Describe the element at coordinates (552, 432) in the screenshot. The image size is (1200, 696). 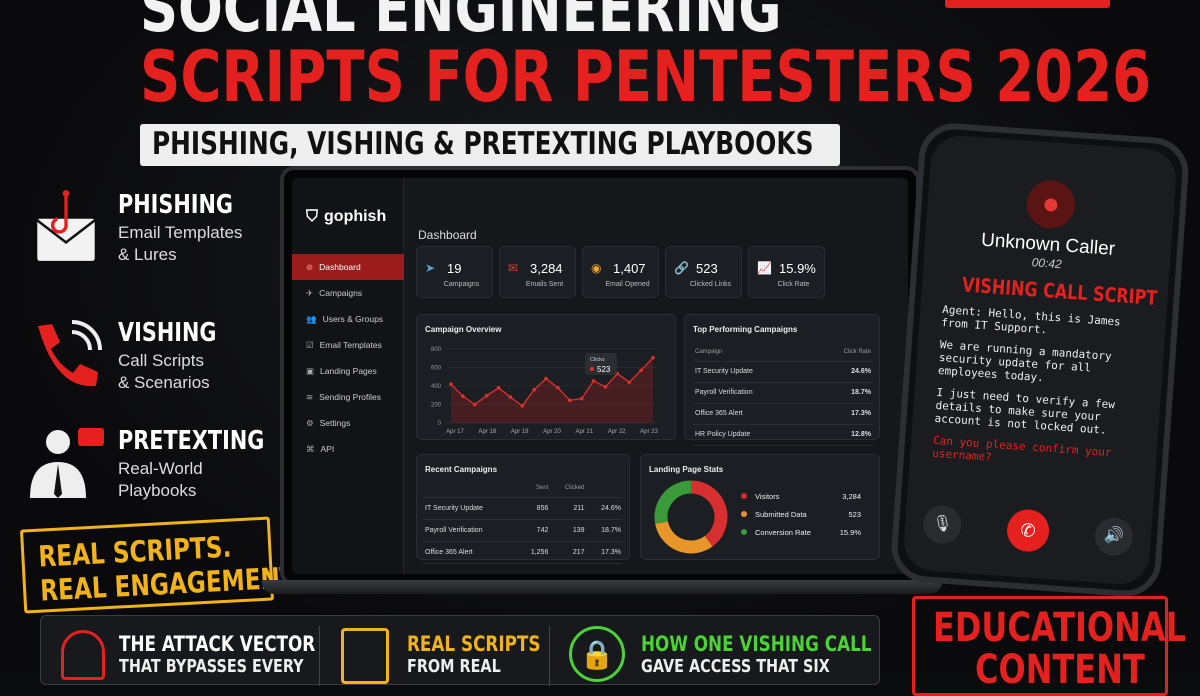
I see `x-tick-label: Apr 20` at that location.